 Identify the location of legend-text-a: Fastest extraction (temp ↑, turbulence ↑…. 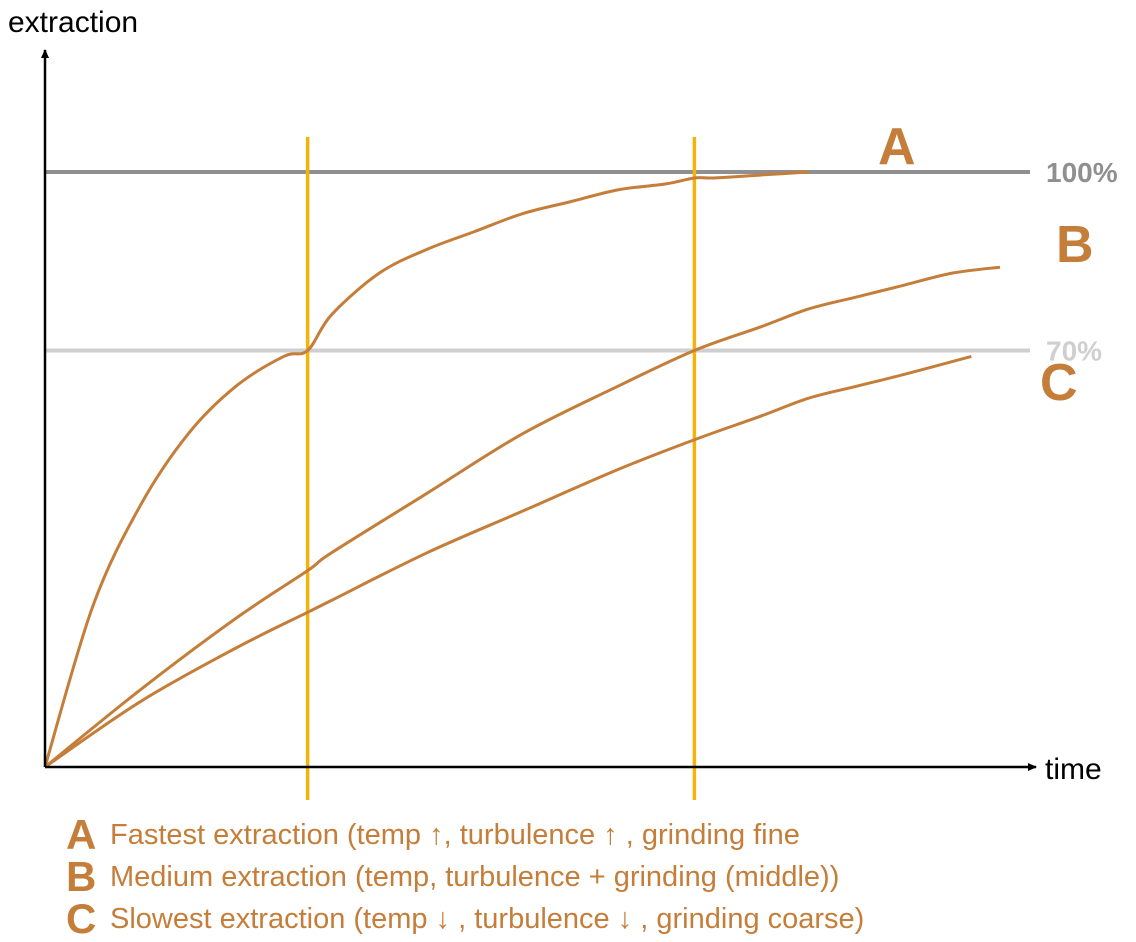
(455, 835).